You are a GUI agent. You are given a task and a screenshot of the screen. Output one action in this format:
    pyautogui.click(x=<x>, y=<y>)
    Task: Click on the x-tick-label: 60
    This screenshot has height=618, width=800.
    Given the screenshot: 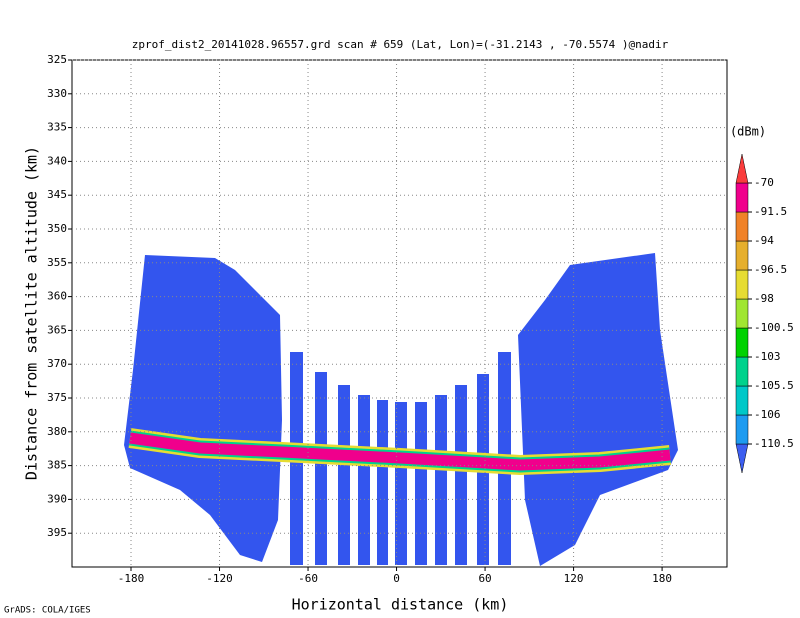 What is the action you would take?
    pyautogui.click(x=484, y=578)
    